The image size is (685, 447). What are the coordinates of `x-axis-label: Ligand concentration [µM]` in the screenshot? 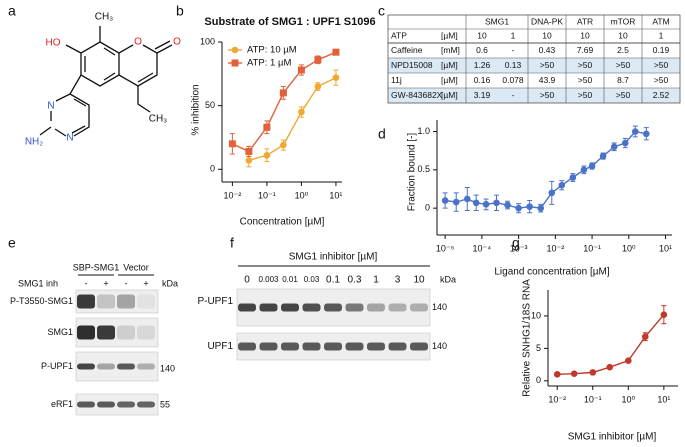 It's located at (551, 272).